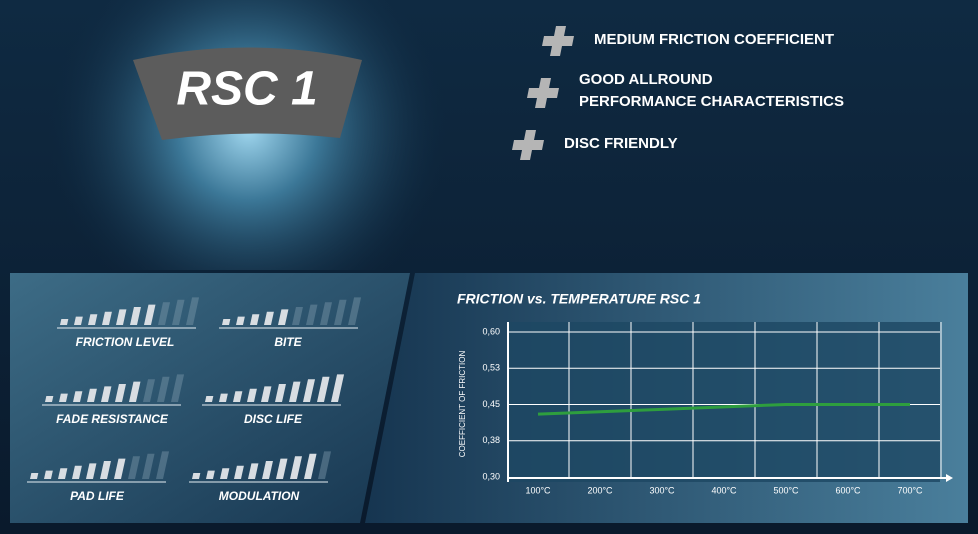  I want to click on plus-icons, so click(543, 93).